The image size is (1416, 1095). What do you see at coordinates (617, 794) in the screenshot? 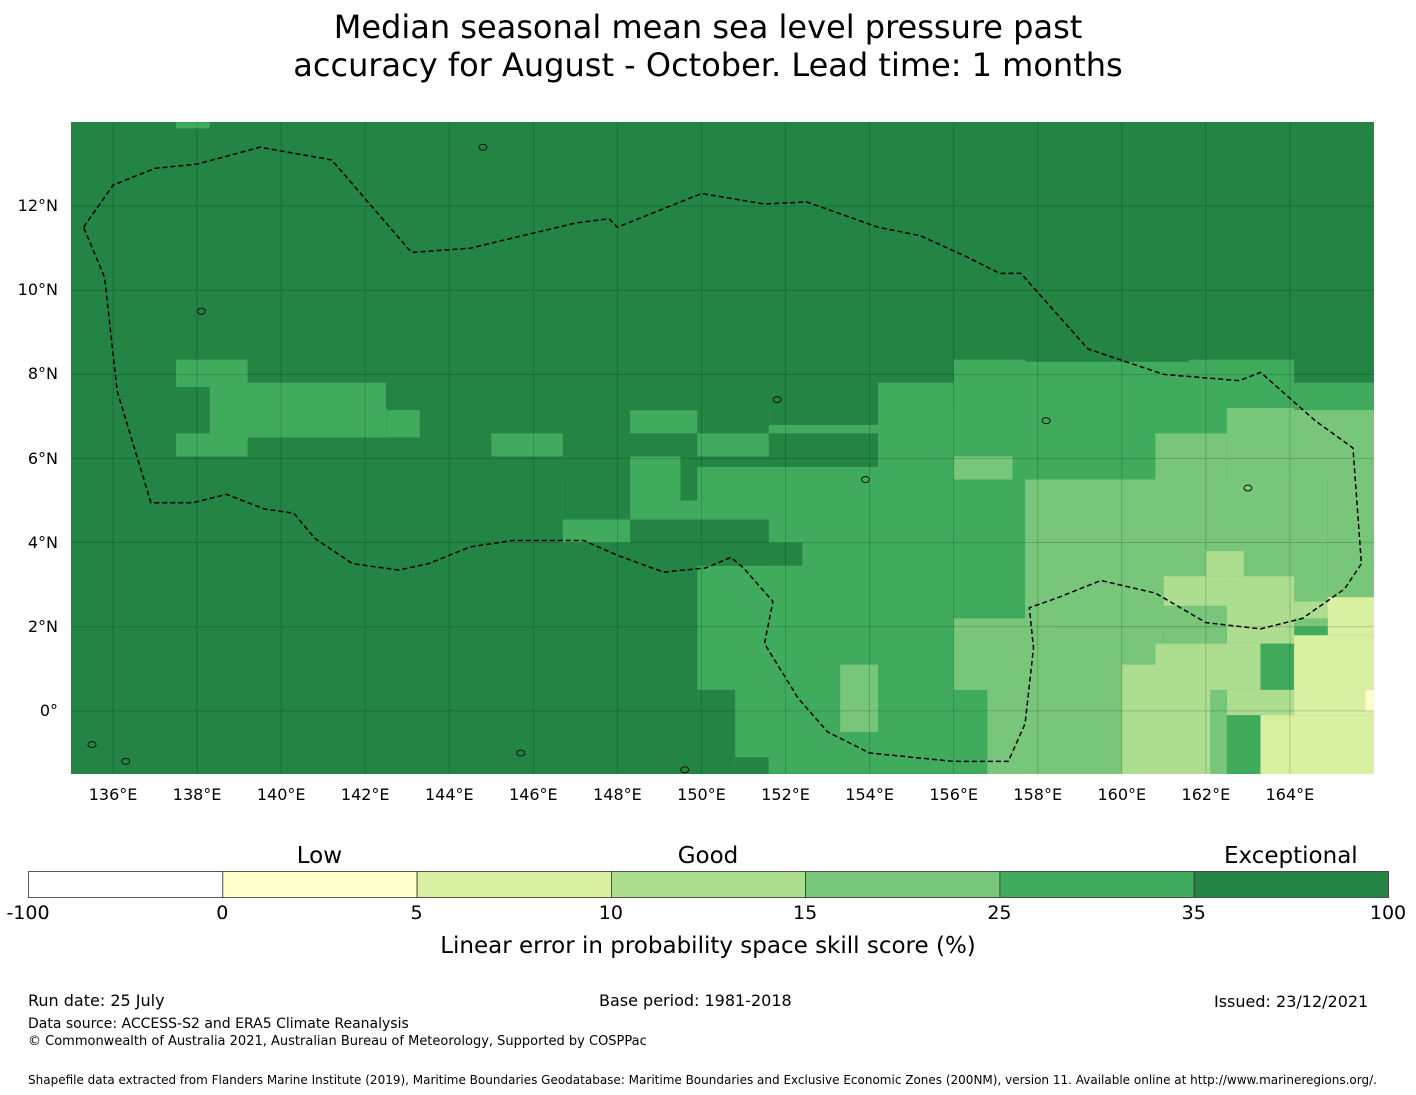
I see `longitude-label: 148°E` at bounding box center [617, 794].